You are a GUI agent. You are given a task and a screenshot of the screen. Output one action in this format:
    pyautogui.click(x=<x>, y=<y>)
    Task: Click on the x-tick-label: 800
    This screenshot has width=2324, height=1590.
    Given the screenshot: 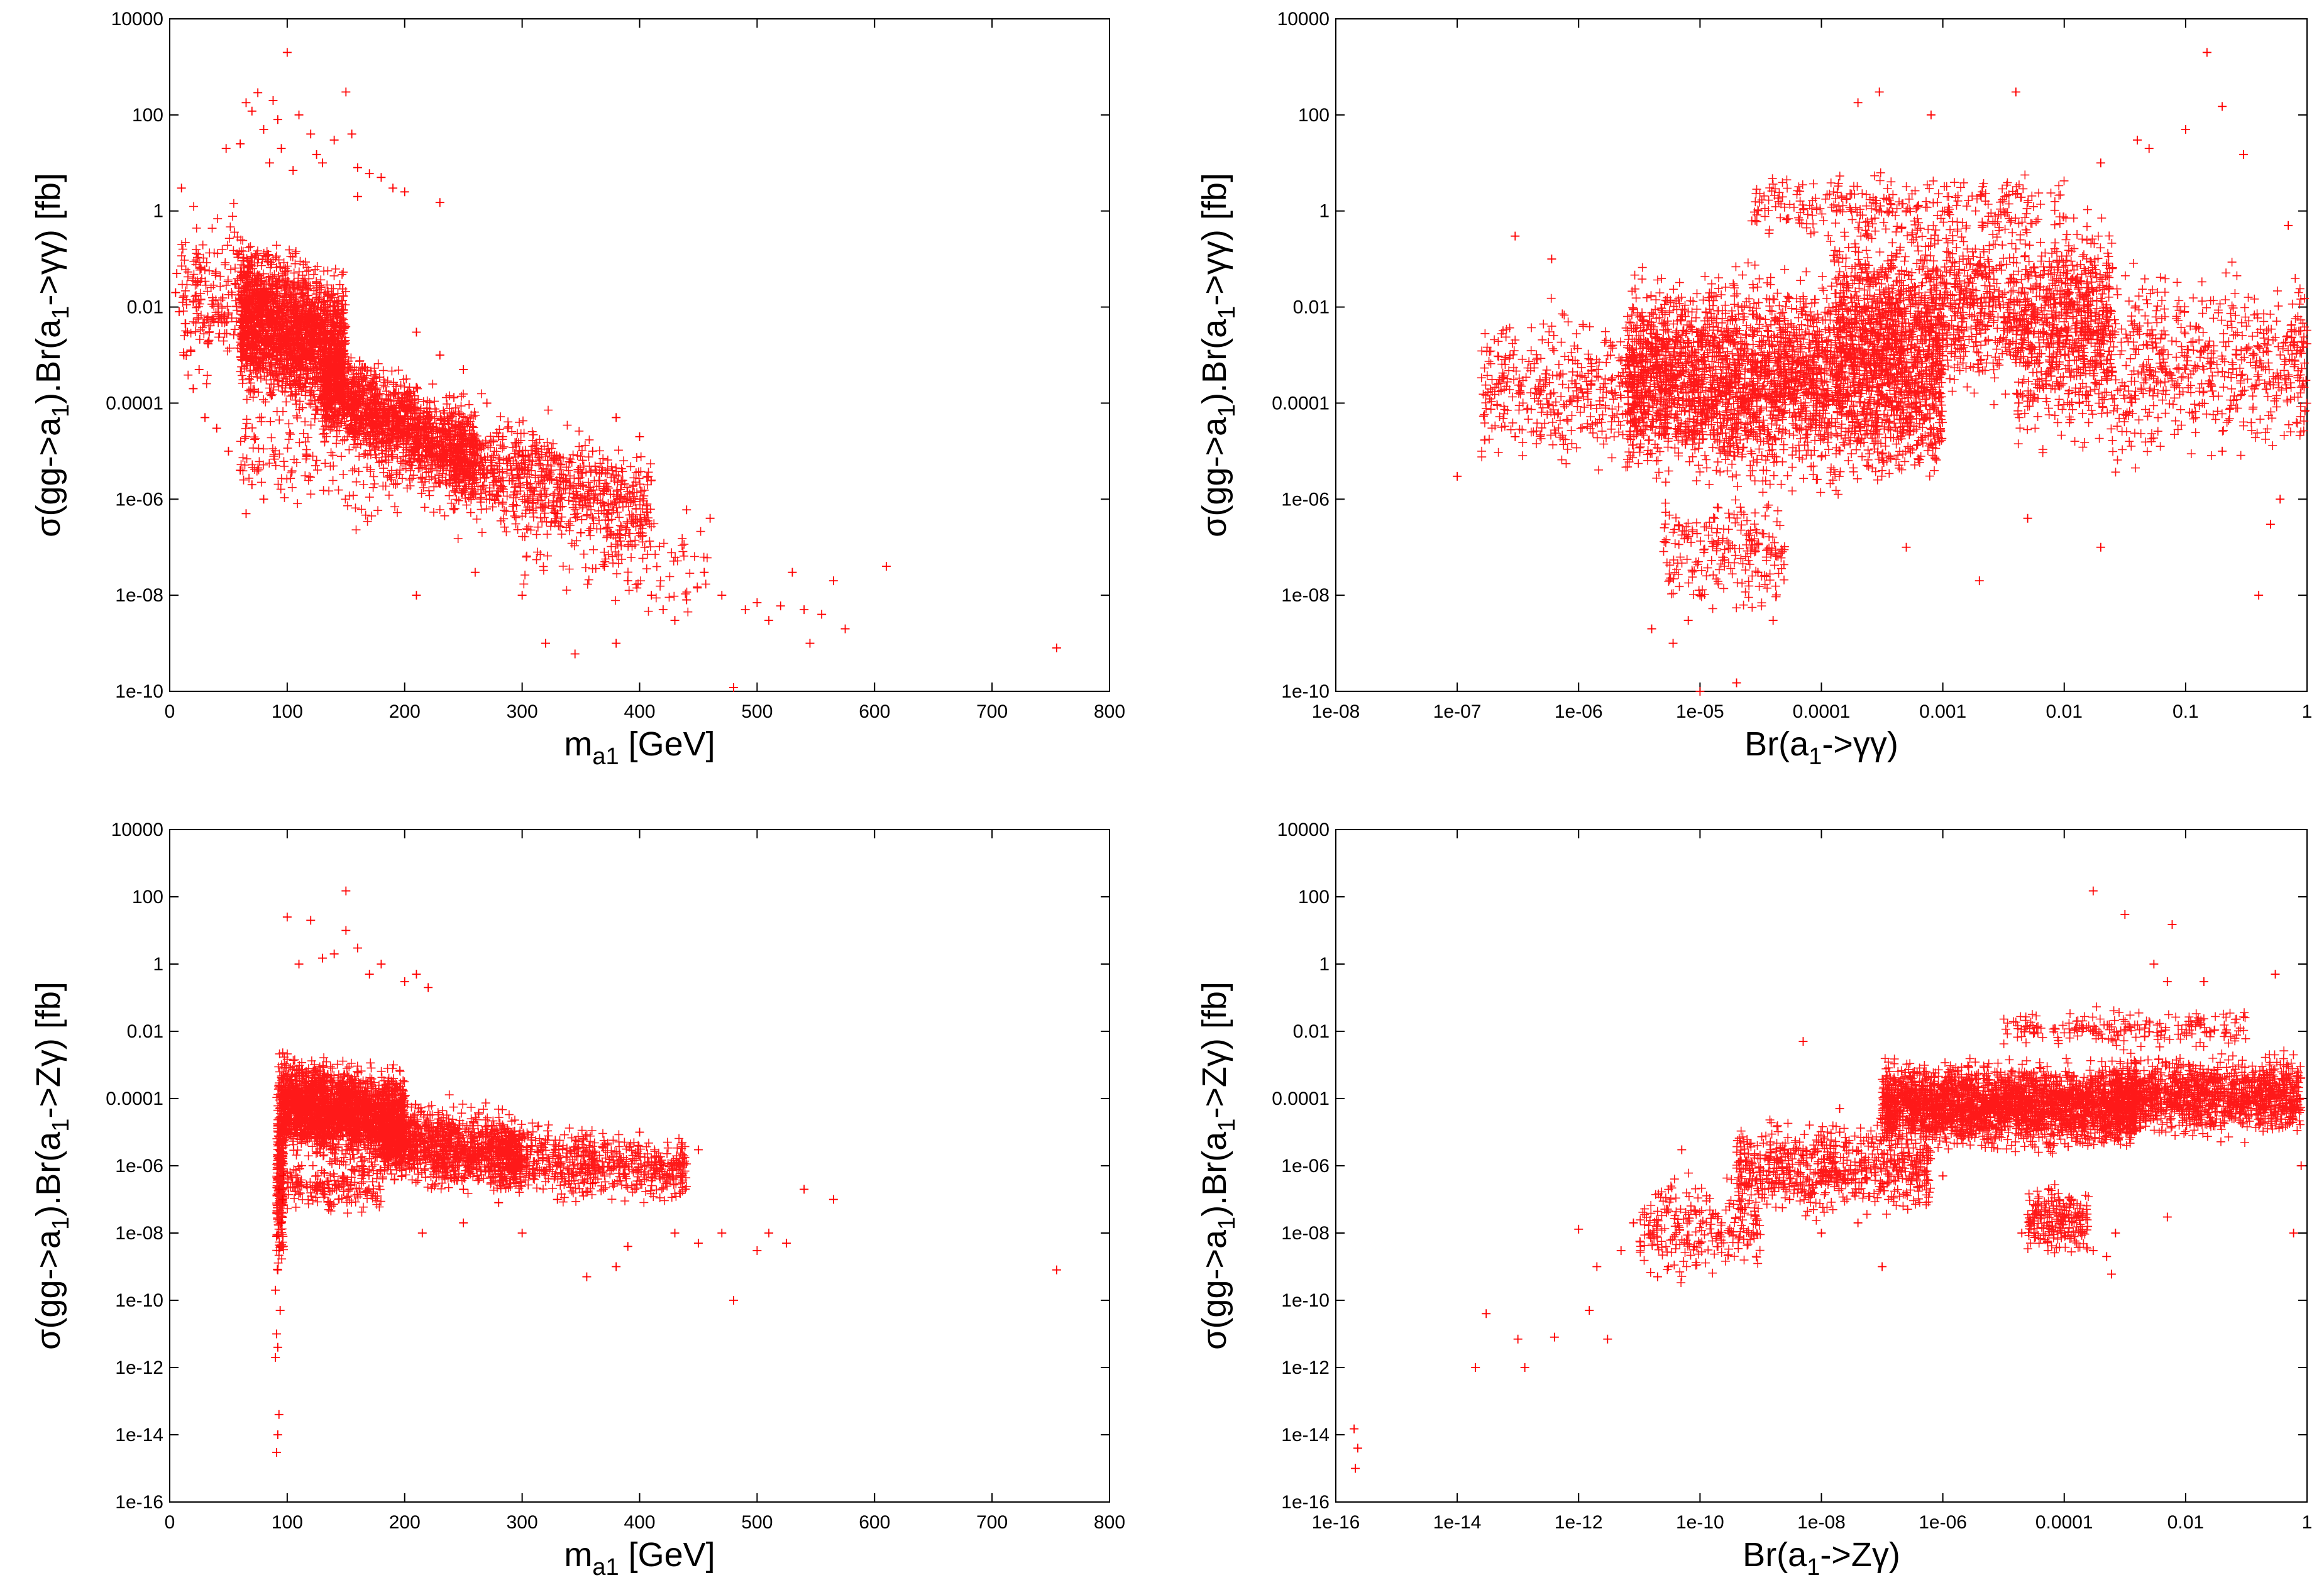 What is the action you would take?
    pyautogui.click(x=1109, y=1523)
    